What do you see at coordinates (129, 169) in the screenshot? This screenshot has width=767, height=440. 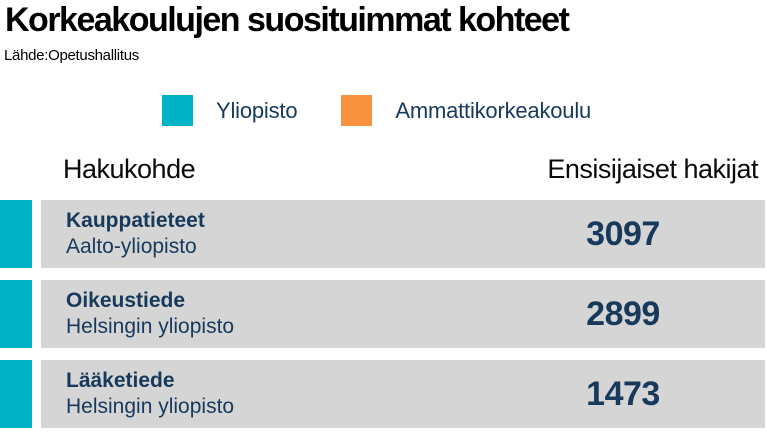 I see `column-header-hakukohde: Hakukohde` at bounding box center [129, 169].